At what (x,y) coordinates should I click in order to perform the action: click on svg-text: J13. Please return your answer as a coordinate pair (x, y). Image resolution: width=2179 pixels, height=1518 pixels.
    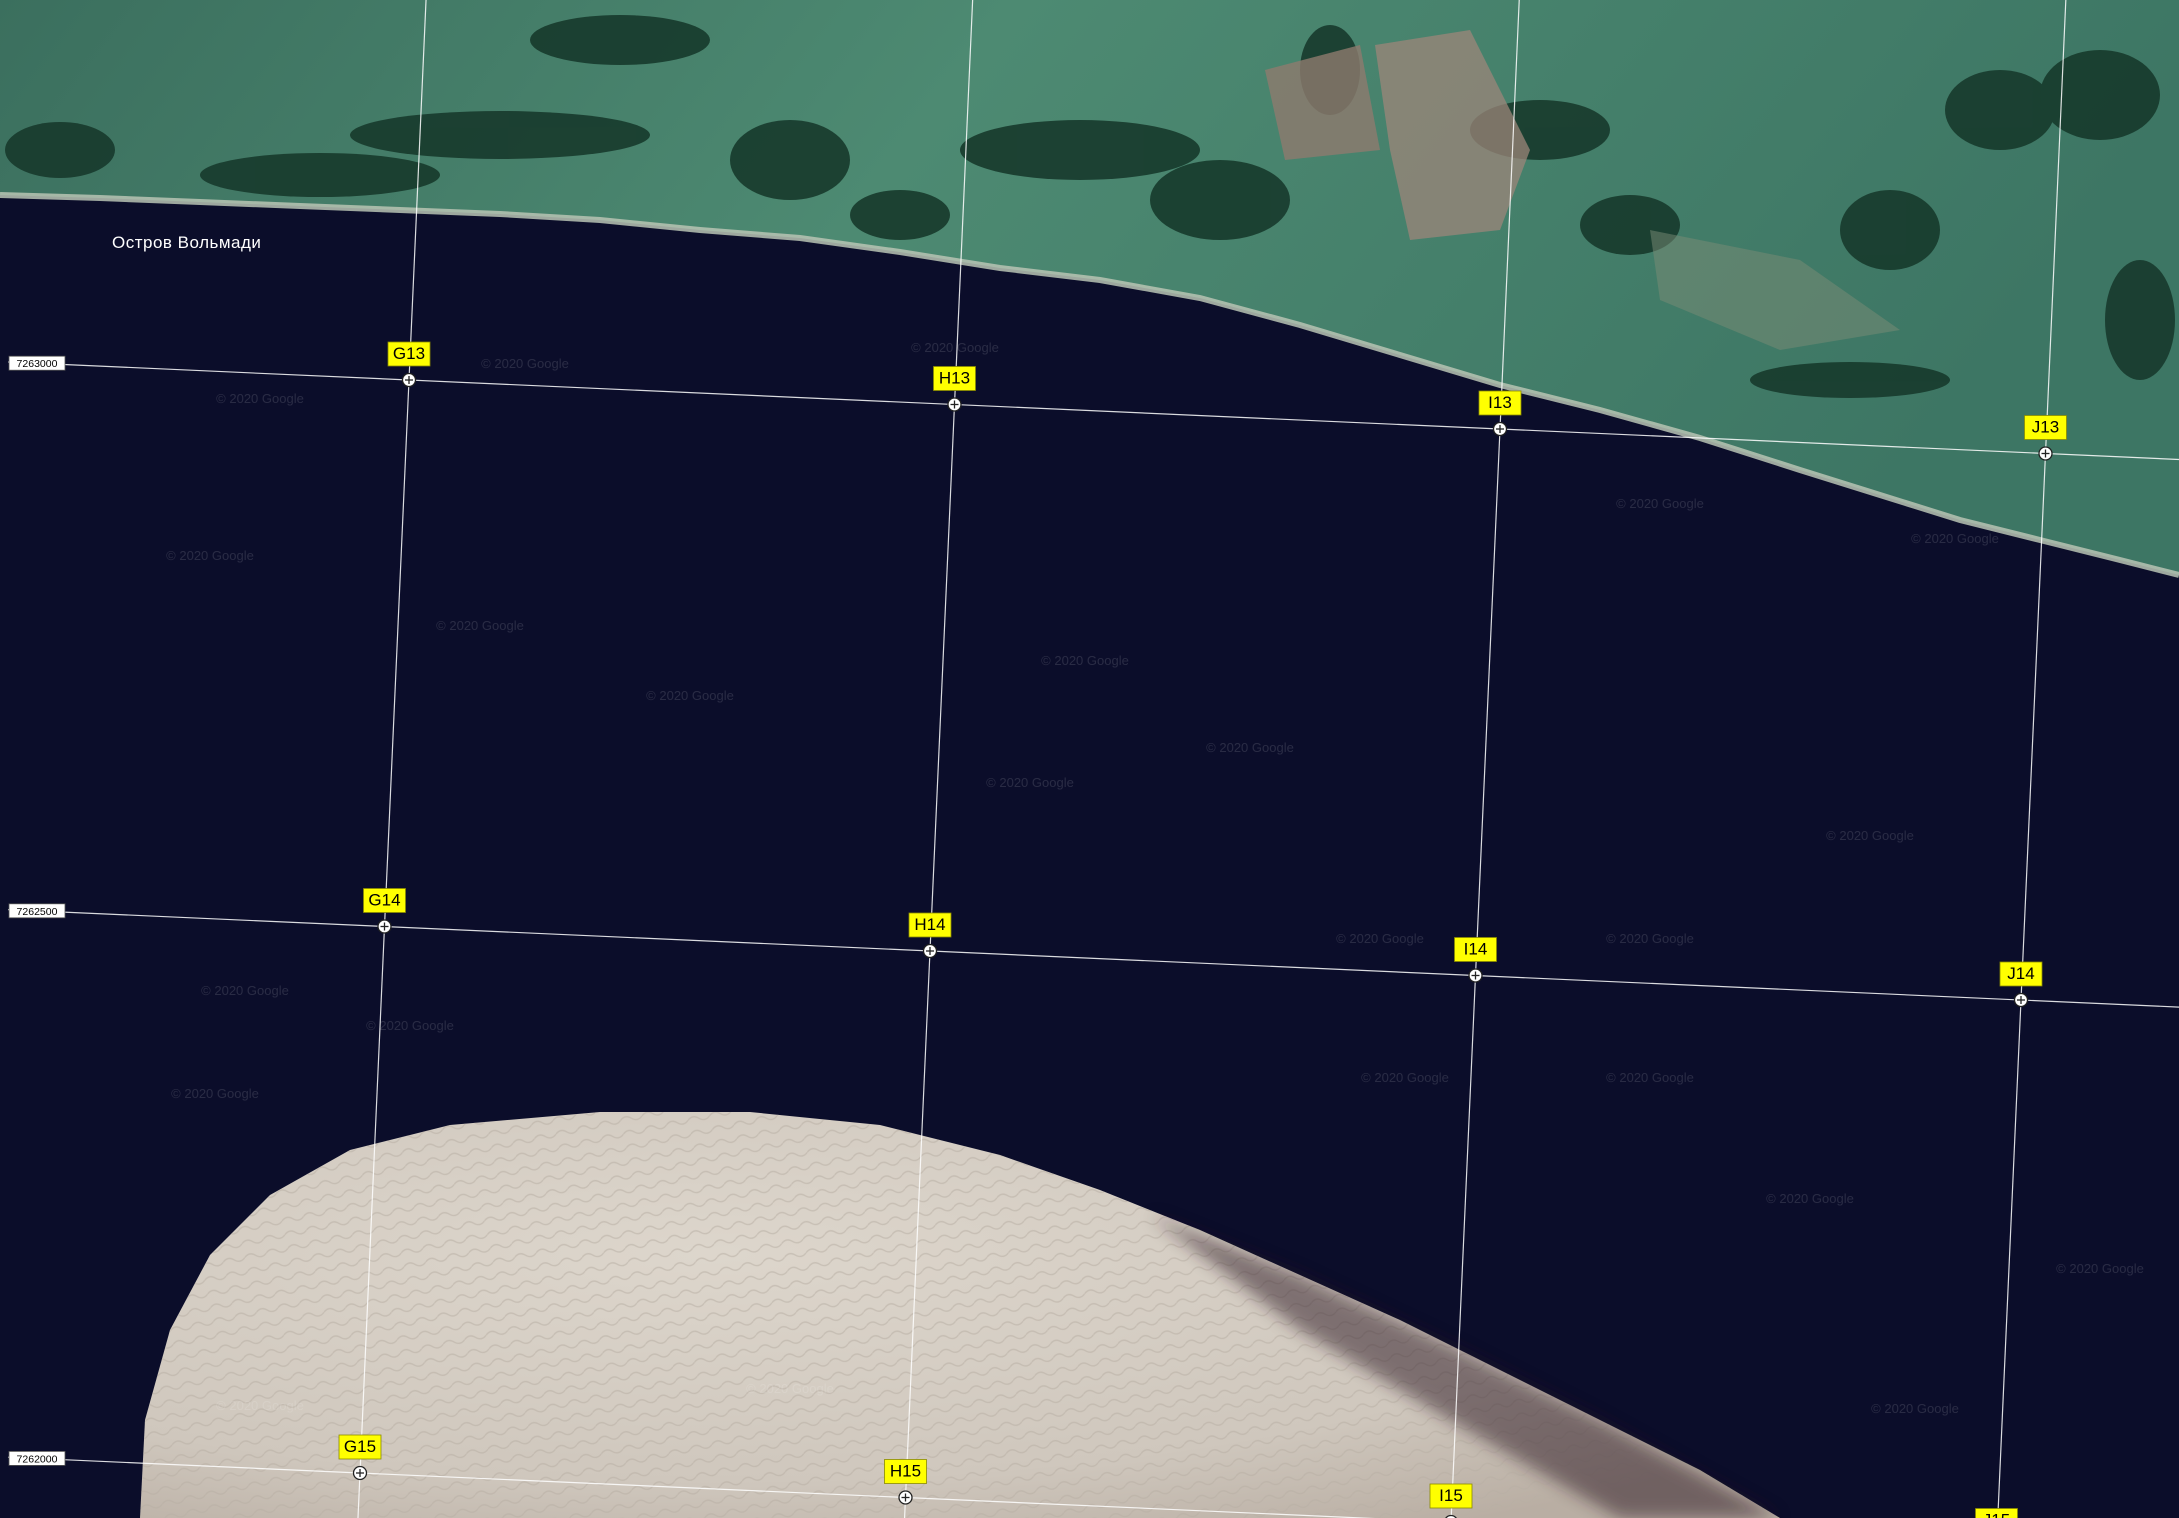
    Looking at the image, I should click on (2045, 427).